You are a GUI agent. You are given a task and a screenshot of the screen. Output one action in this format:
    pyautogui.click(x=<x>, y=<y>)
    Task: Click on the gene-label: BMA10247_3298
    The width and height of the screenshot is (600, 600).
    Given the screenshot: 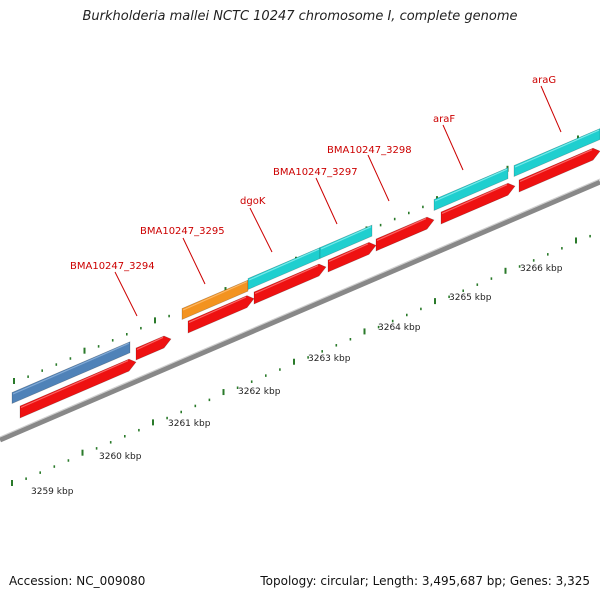 What is the action you would take?
    pyautogui.click(x=369, y=150)
    